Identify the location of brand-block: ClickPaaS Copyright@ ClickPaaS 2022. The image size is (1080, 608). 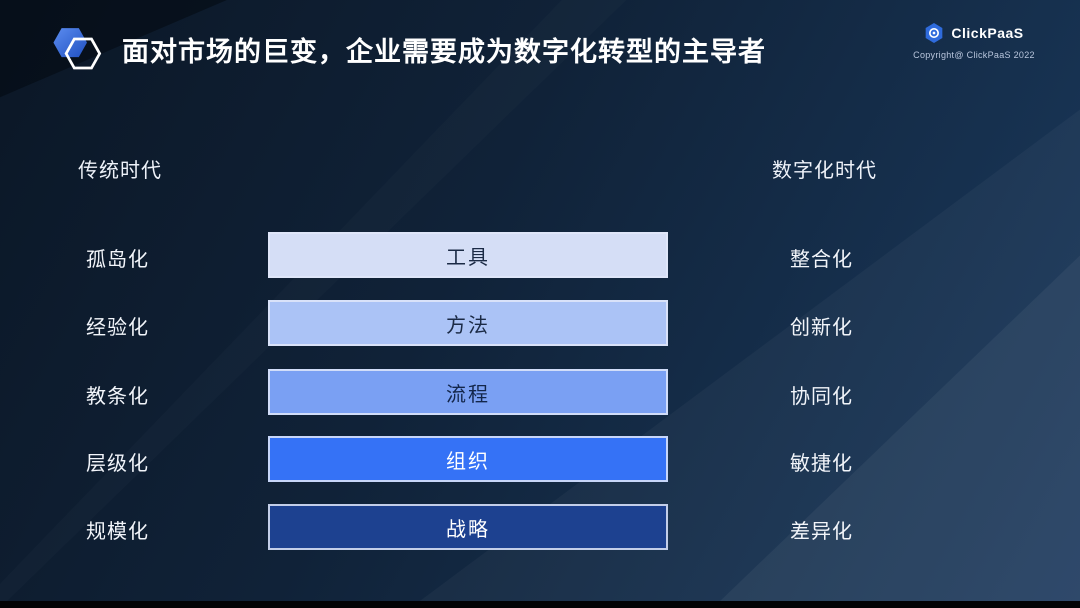
(974, 41).